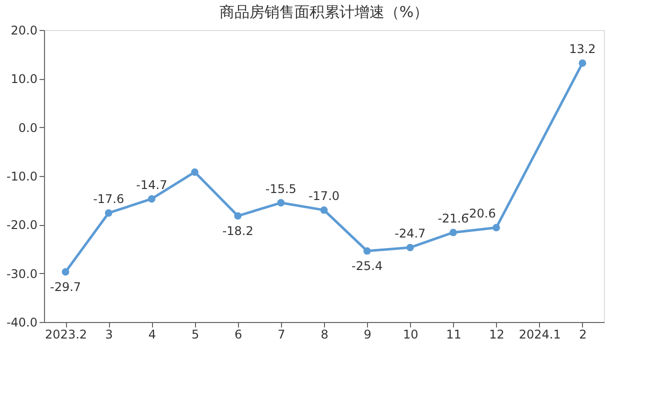 This screenshot has height=400, width=659. What do you see at coordinates (454, 335) in the screenshot?
I see `x-tick-label: 11` at bounding box center [454, 335].